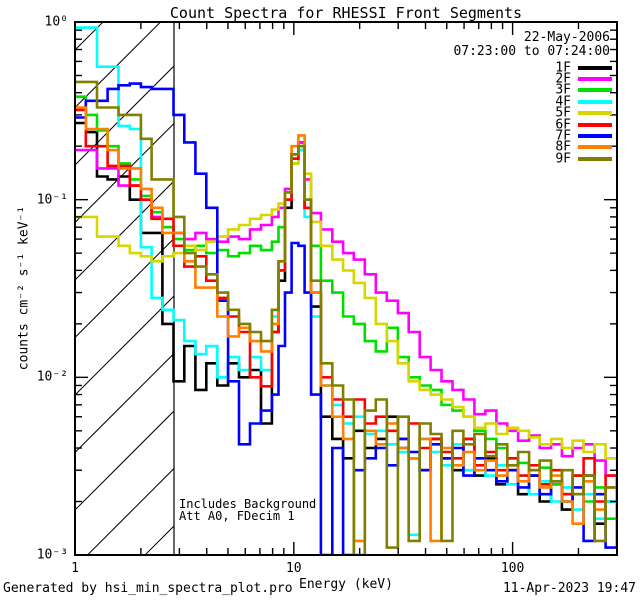 This screenshot has height=600, width=640. Describe the element at coordinates (148, 588) in the screenshot. I see `generator-credit: Generated by hsi_min_spectra_plot.pro` at that location.